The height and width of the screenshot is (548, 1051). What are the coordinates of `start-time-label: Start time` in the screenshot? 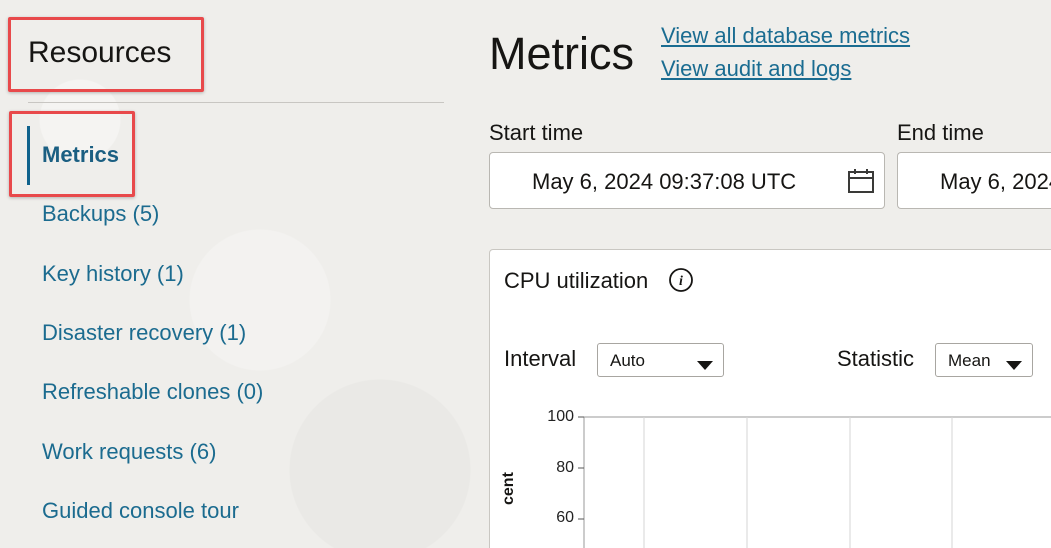 It's located at (536, 132).